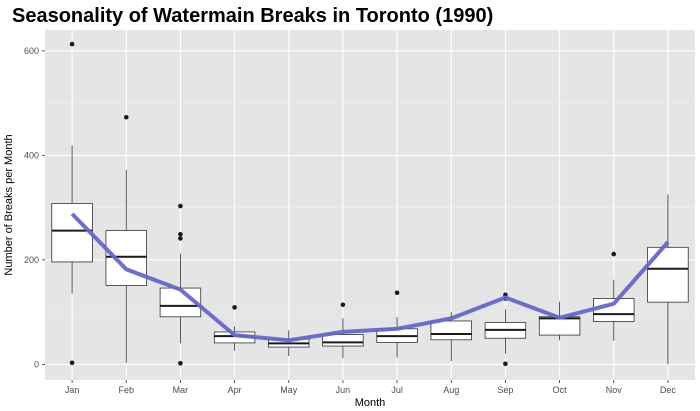 This screenshot has width=700, height=411. Describe the element at coordinates (31, 155) in the screenshot. I see `y-tick-label: 400` at that location.